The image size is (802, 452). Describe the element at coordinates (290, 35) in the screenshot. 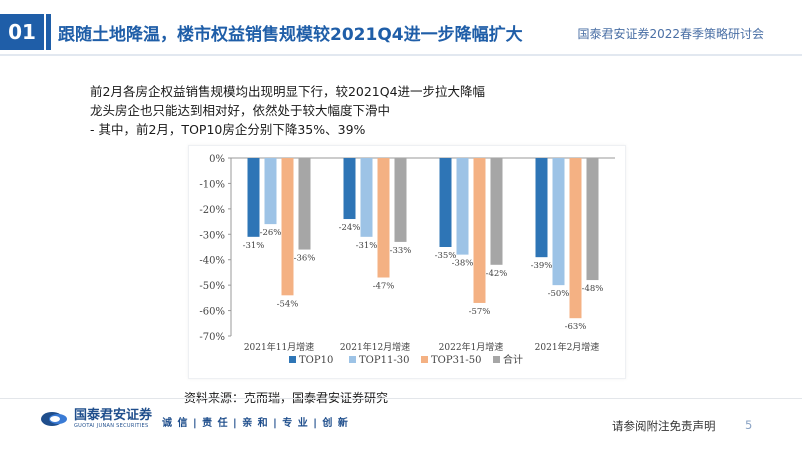

I see `slide-title: 跟随土地降温，楼市权益销售规模较2021Q4进一步降幅扩大` at that location.